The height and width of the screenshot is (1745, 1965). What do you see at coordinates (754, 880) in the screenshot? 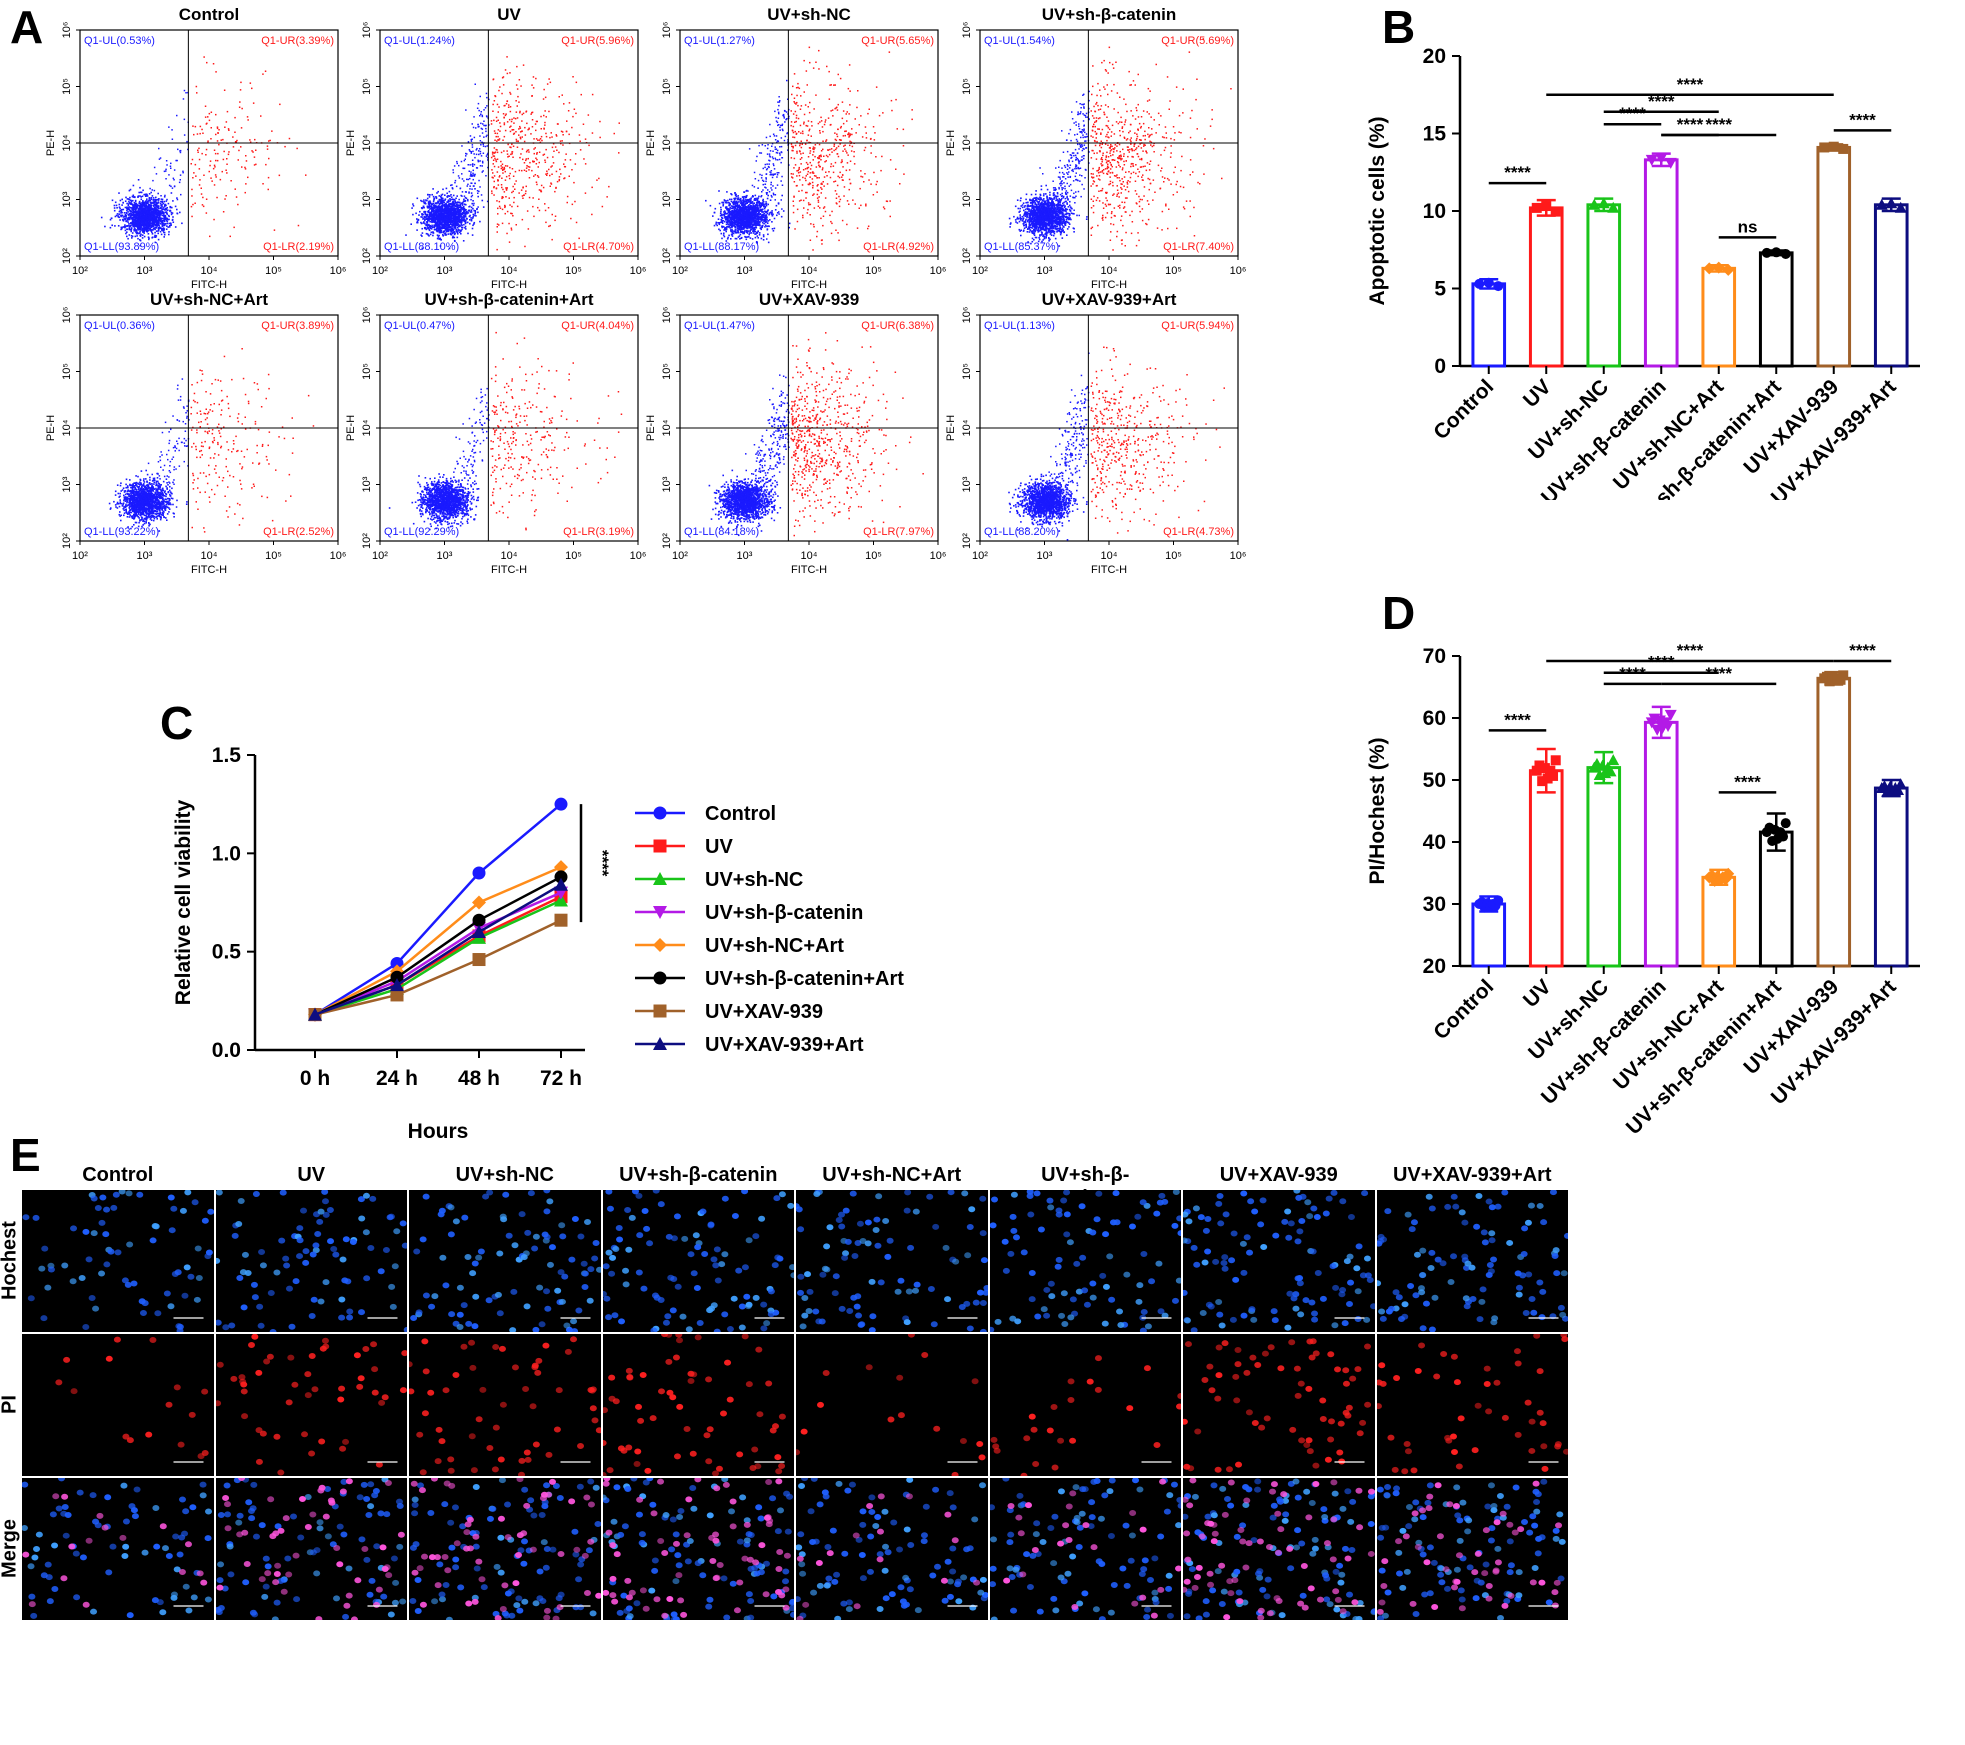
I see `legend-label: UV+sh-NC` at bounding box center [754, 880].